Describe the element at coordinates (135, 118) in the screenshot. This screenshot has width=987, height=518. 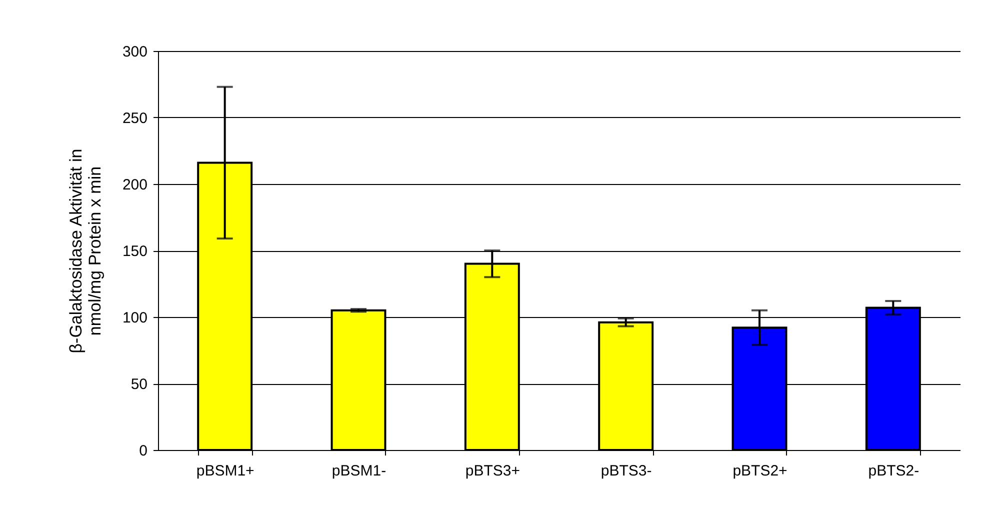
I see `y-tick-label: 250` at that location.